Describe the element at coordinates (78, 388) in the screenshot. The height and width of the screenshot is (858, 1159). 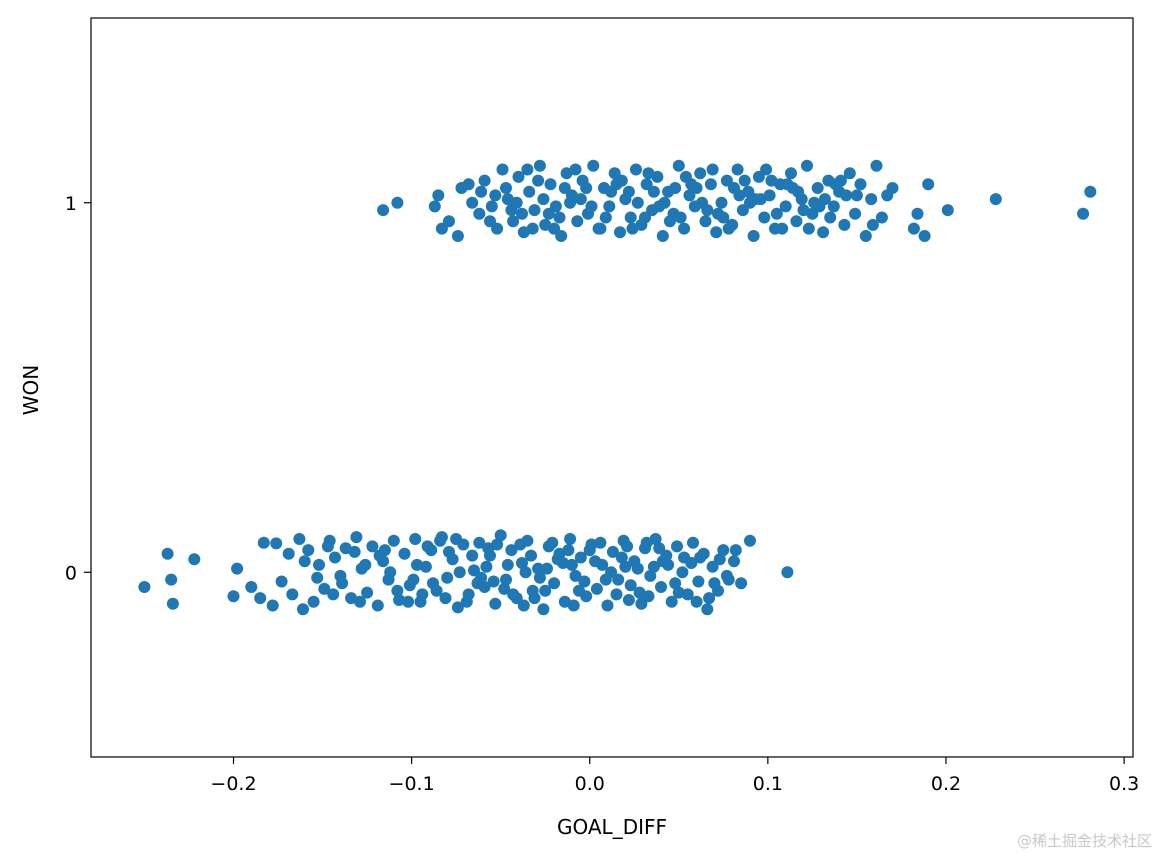
I see `y-axis-ticks: 01` at that location.